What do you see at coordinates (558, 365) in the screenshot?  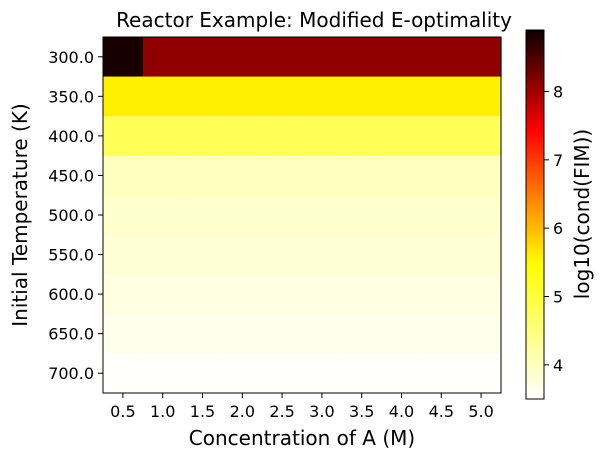 I see `colorbar-tick-label: 4` at bounding box center [558, 365].